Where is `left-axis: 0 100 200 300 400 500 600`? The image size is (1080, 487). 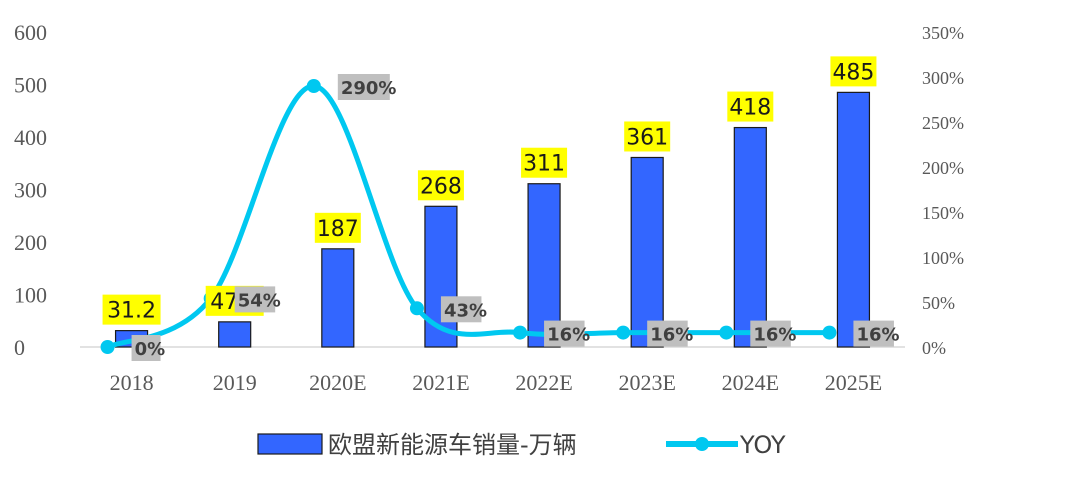
left-axis: 0 100 200 300 400 500 600 is located at coordinates (30, 190).